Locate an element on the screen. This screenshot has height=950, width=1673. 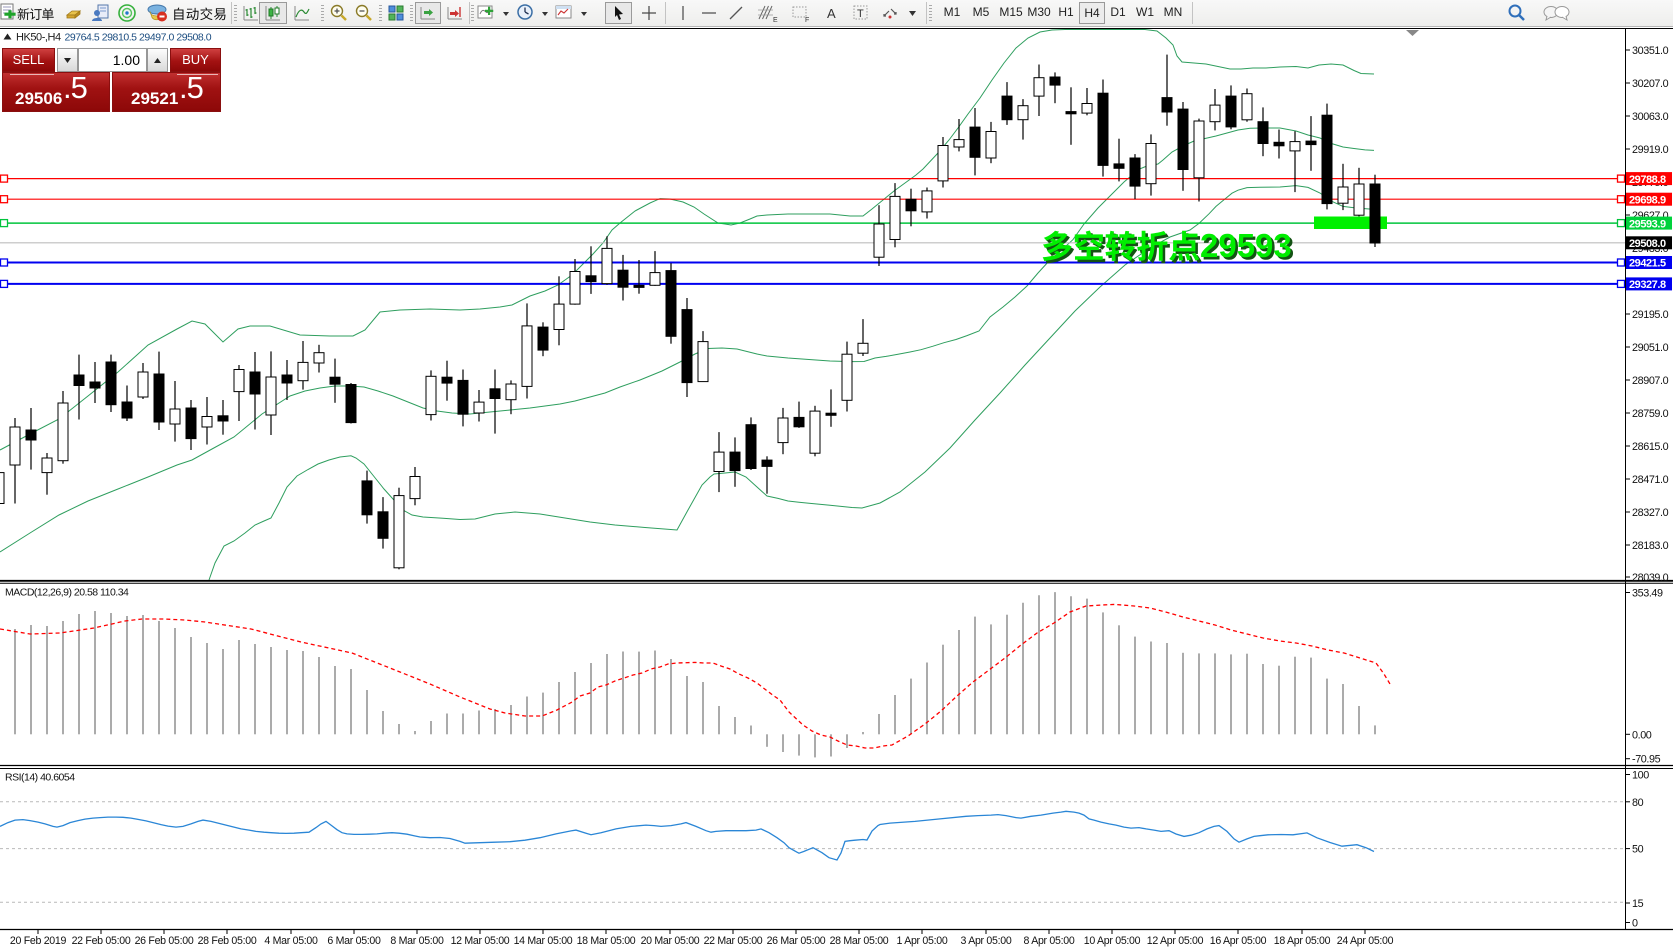
svg-text: 353.49 is located at coordinates (1647, 594).